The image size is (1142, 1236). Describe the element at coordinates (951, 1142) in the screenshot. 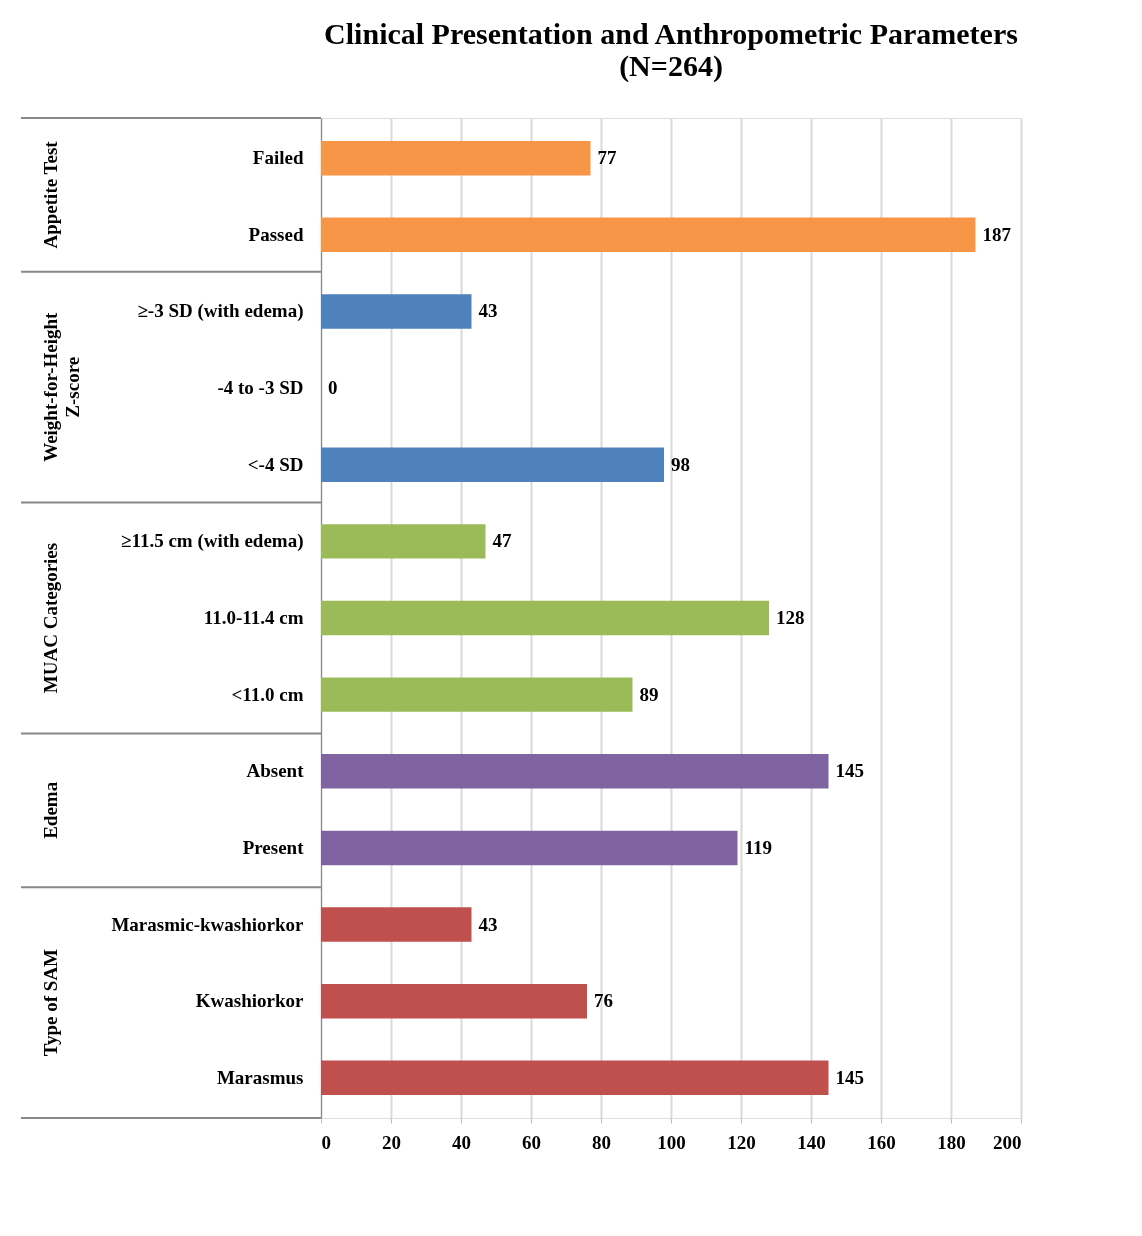

I see `x-tick-label: 180` at that location.